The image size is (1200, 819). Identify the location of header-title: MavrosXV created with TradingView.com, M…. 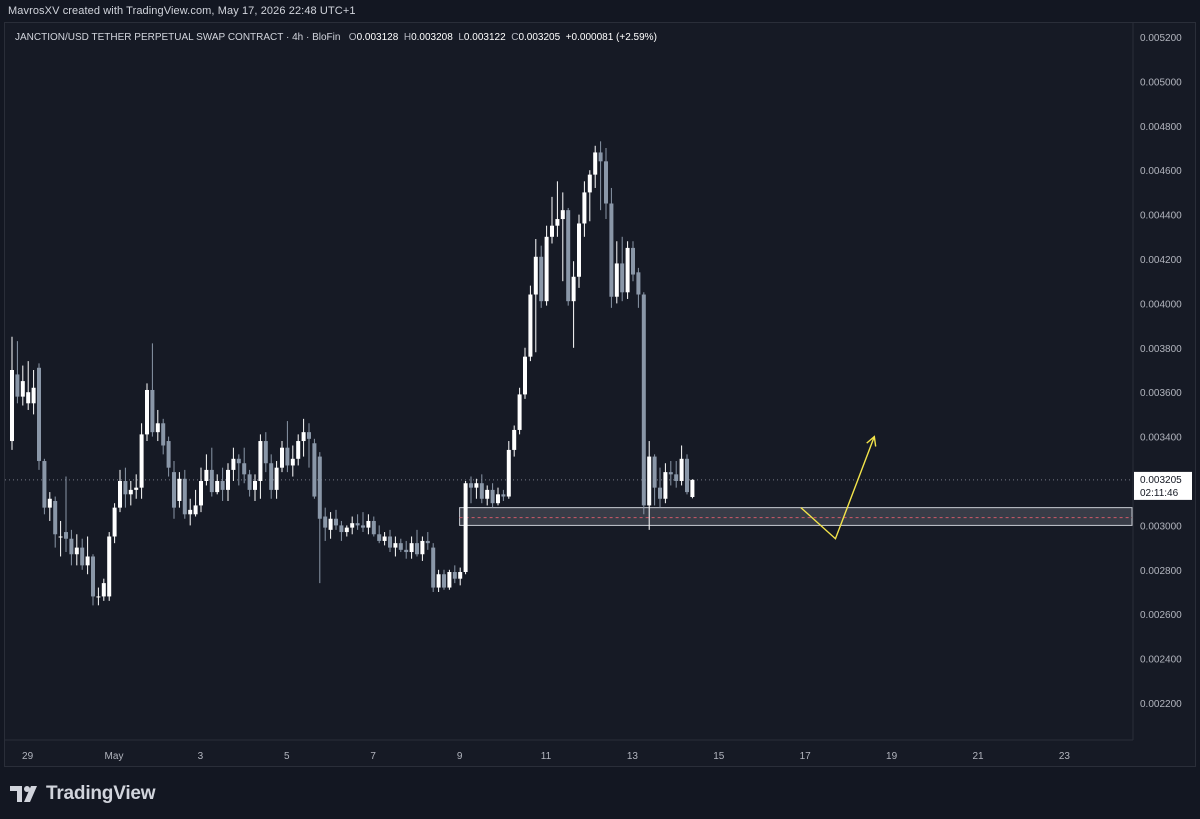
(182, 11).